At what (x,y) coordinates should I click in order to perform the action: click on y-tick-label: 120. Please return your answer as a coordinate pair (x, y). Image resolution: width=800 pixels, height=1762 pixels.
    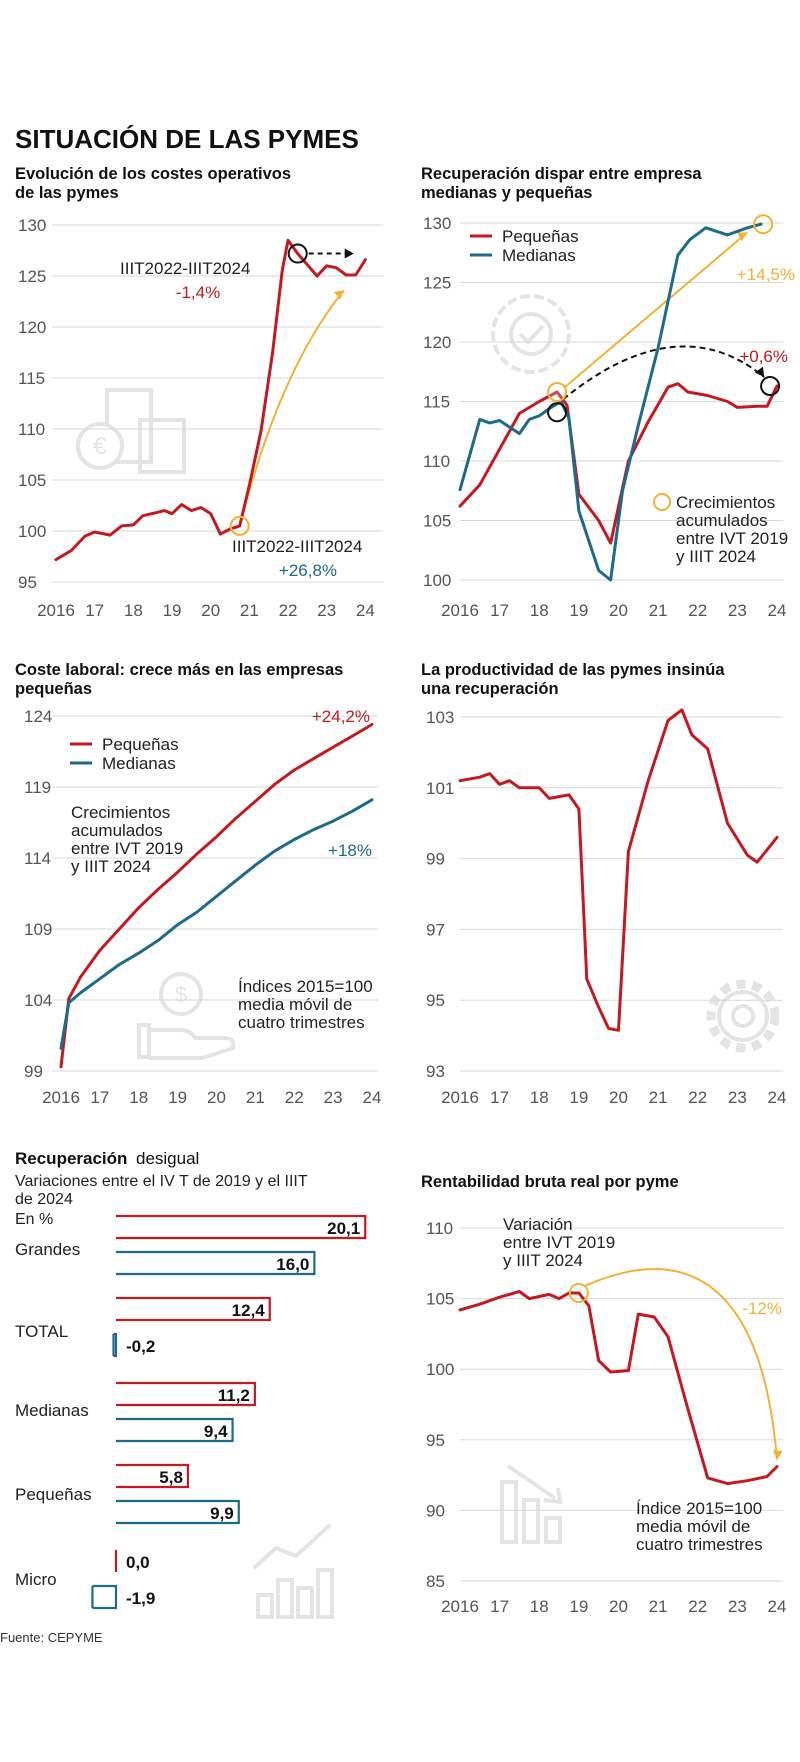
    Looking at the image, I should click on (437, 342).